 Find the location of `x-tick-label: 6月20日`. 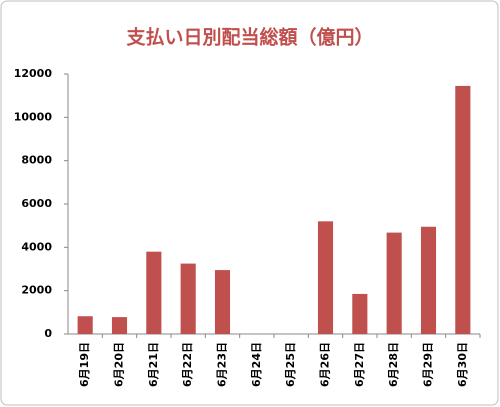

x-tick-label: 6月20日 is located at coordinates (119, 364).